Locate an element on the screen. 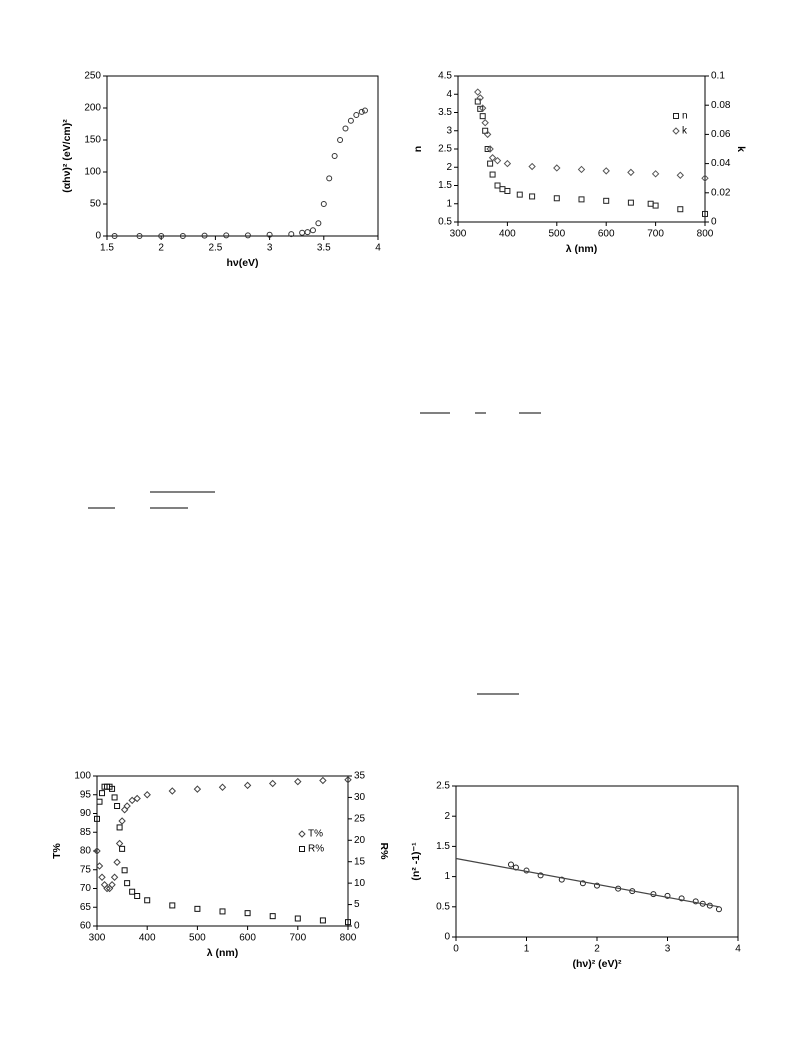 The image size is (793, 1057). y-axis-label: (αhν)² (eV/cm)² is located at coordinates (67, 156).